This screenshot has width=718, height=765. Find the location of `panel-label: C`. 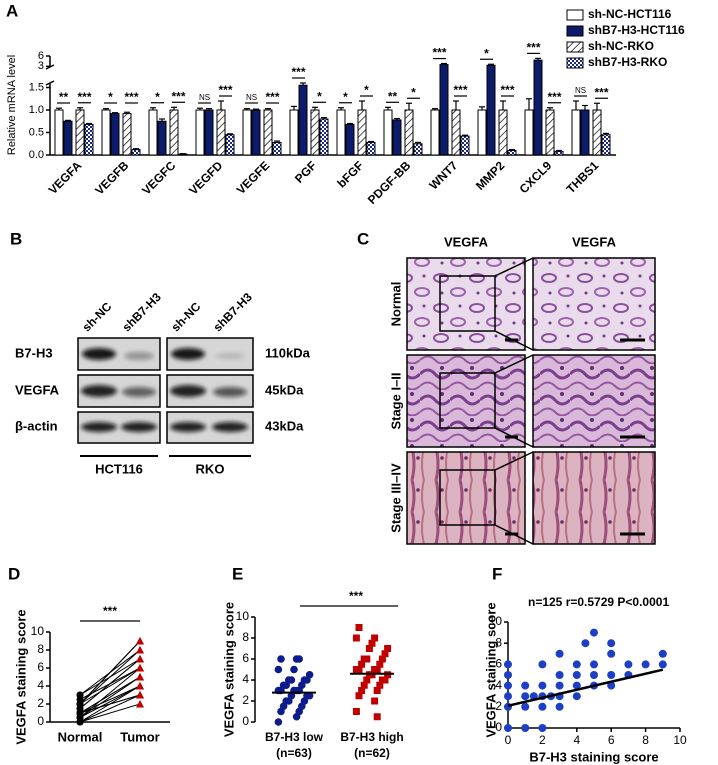

panel-label: C is located at coordinates (363, 238).